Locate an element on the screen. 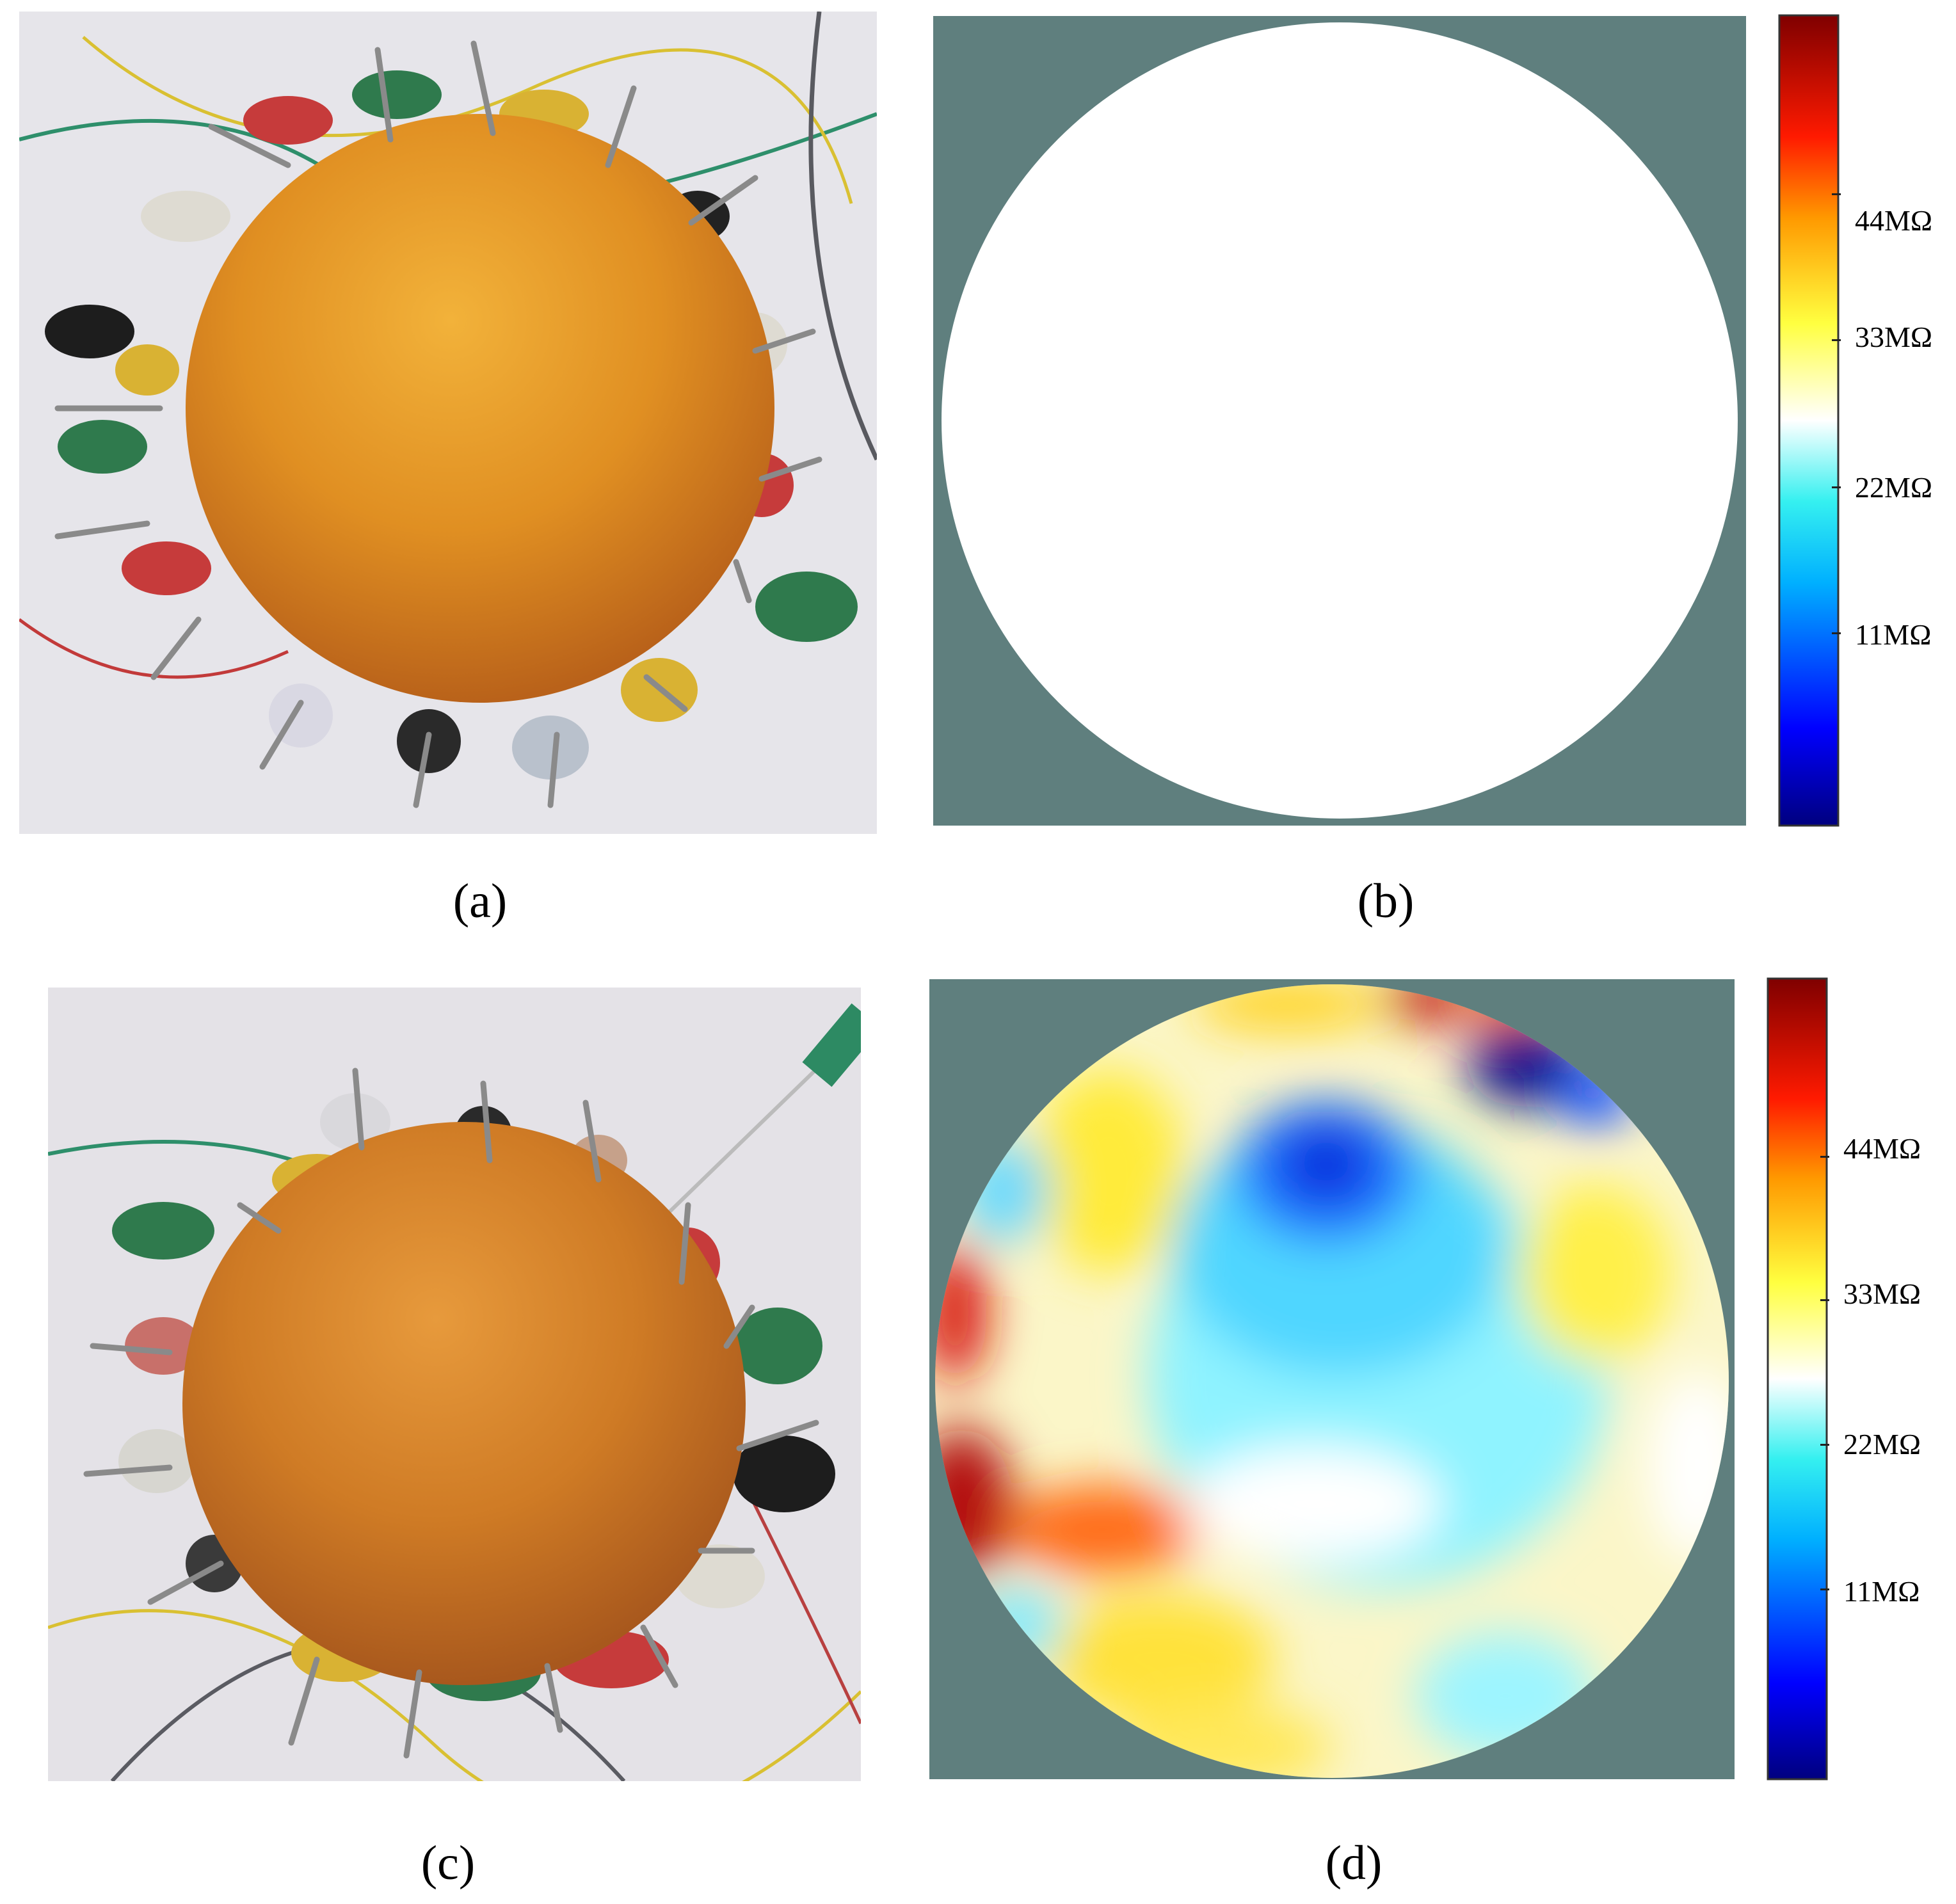  caption-c: (c) is located at coordinates (448, 1863).